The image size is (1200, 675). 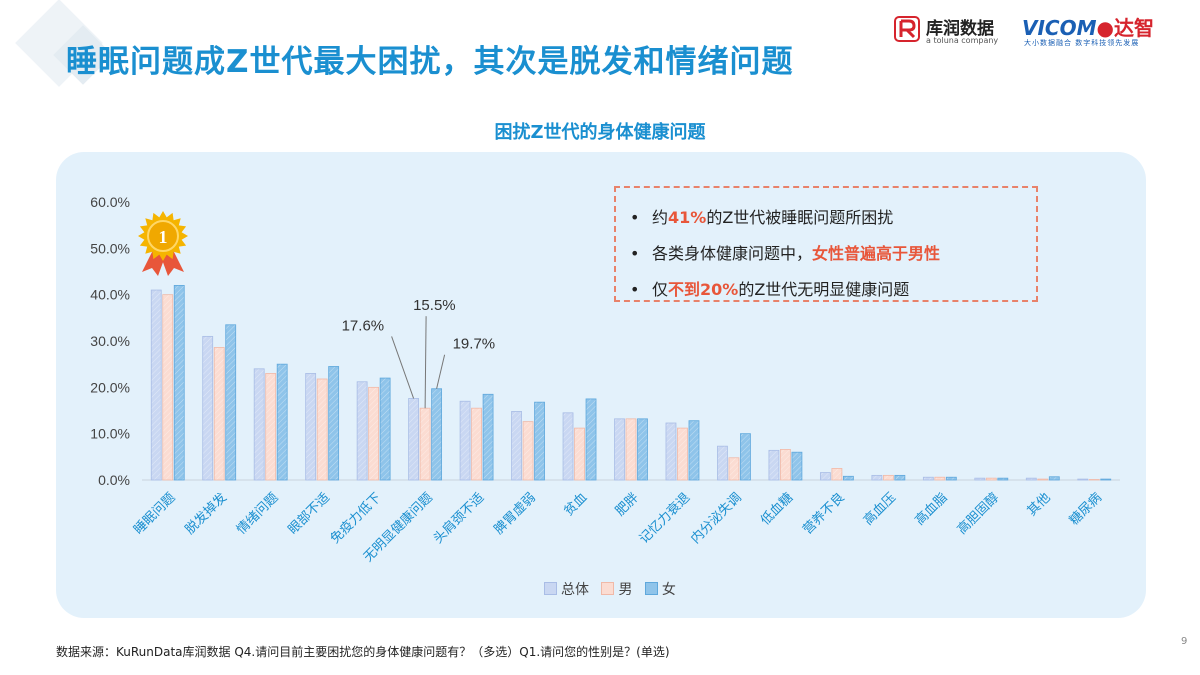 I want to click on bar-总体-免疫力低下, so click(x=362, y=431).